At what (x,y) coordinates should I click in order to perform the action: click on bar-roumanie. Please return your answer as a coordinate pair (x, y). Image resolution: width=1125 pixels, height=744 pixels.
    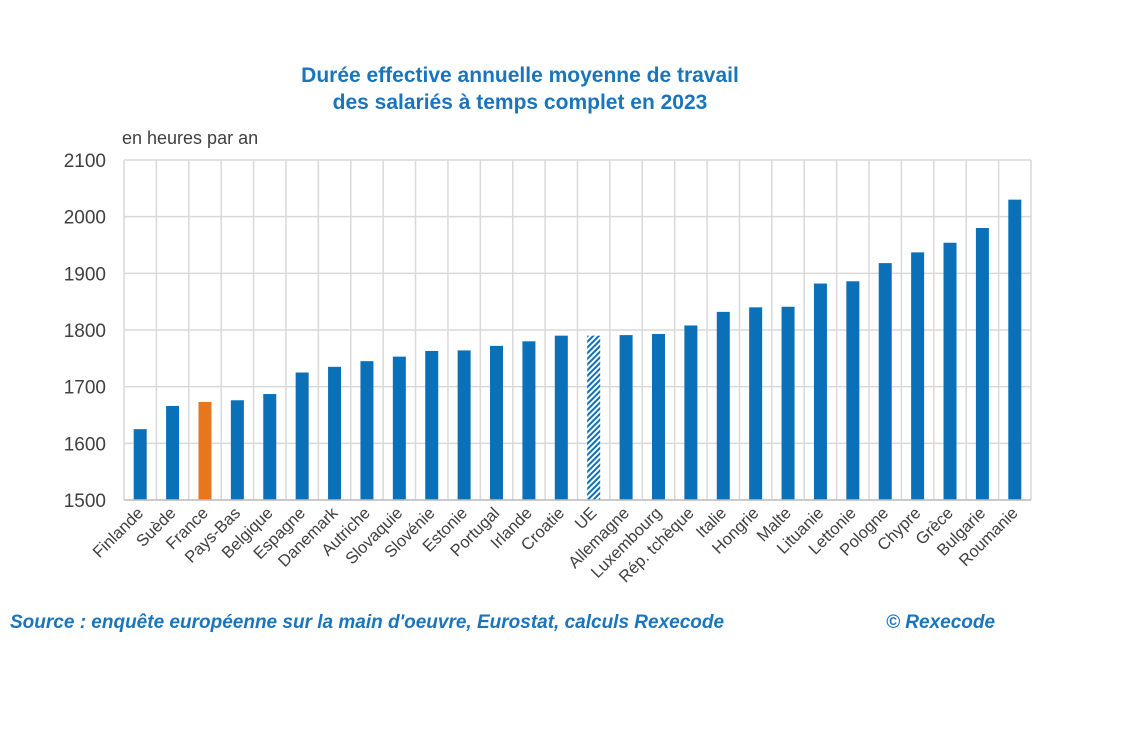
    Looking at the image, I should click on (1015, 349).